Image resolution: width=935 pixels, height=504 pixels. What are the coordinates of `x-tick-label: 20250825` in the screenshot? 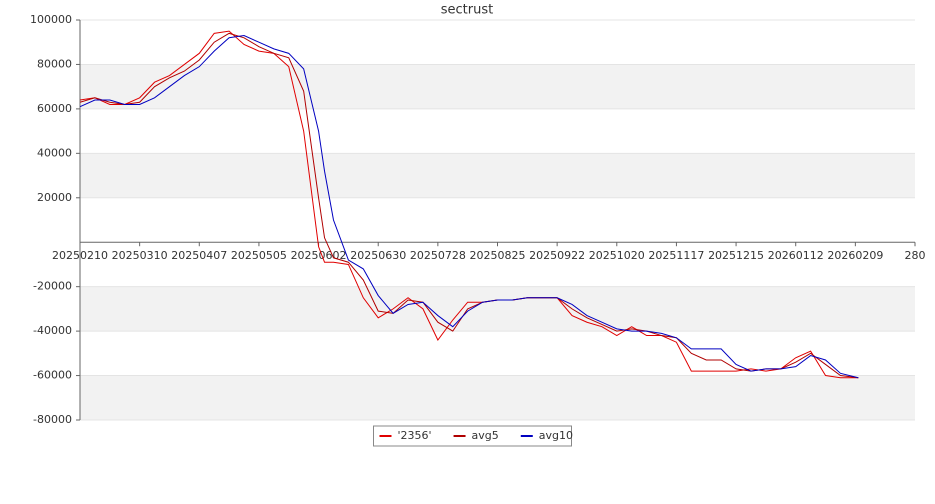 It's located at (498, 255).